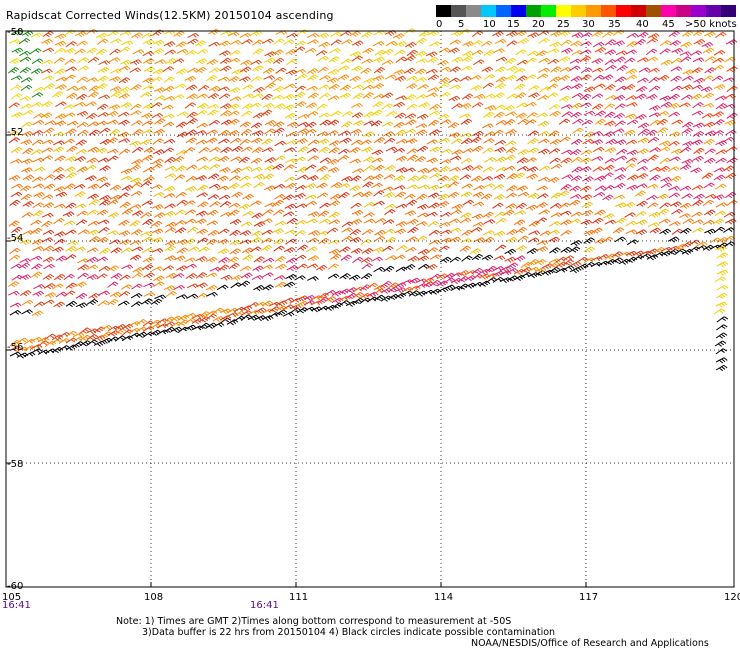 This screenshot has height=650, width=740. What do you see at coordinates (15, 464) in the screenshot?
I see `lat-tick-label: -58` at bounding box center [15, 464].